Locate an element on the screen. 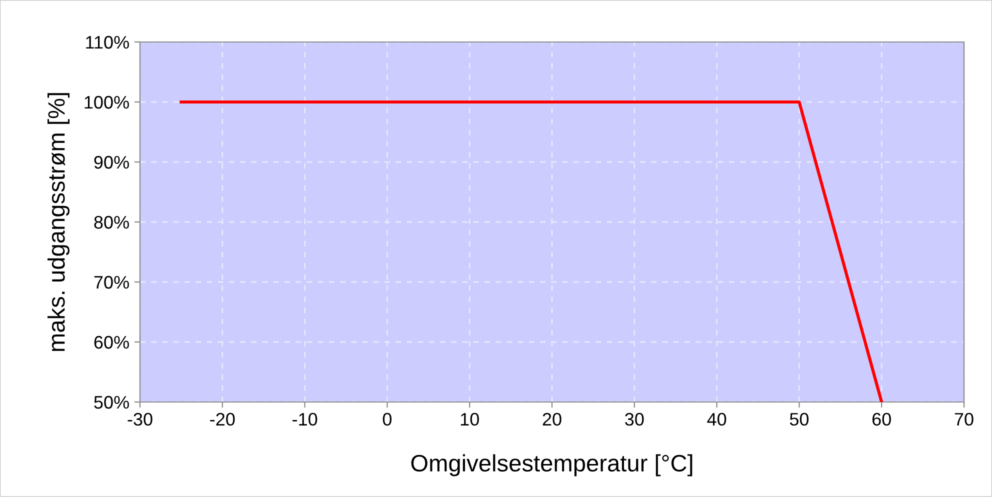  x-tick-label: 30 is located at coordinates (634, 419).